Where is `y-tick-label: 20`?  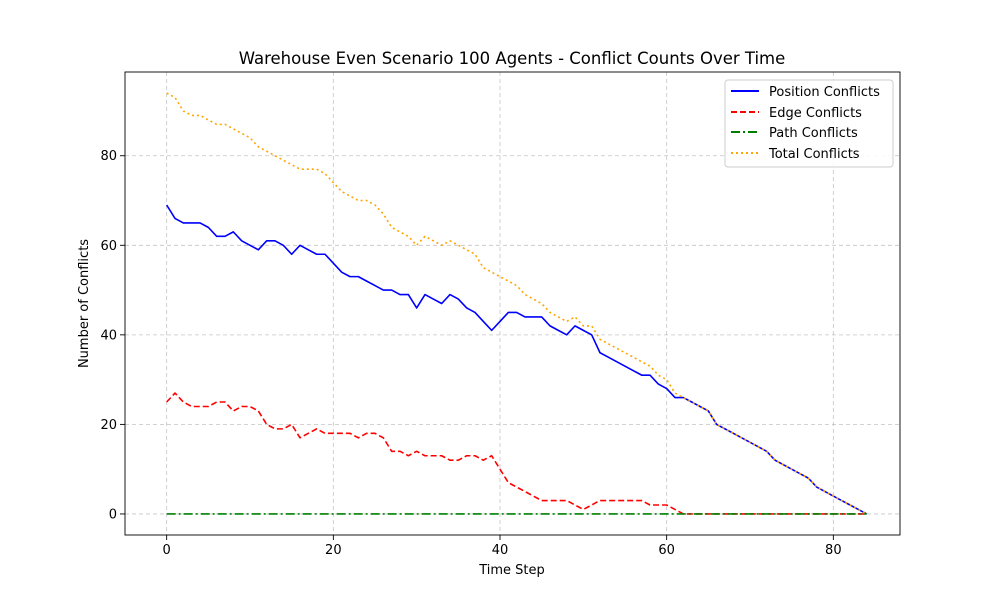
y-tick-label: 20 is located at coordinates (108, 425).